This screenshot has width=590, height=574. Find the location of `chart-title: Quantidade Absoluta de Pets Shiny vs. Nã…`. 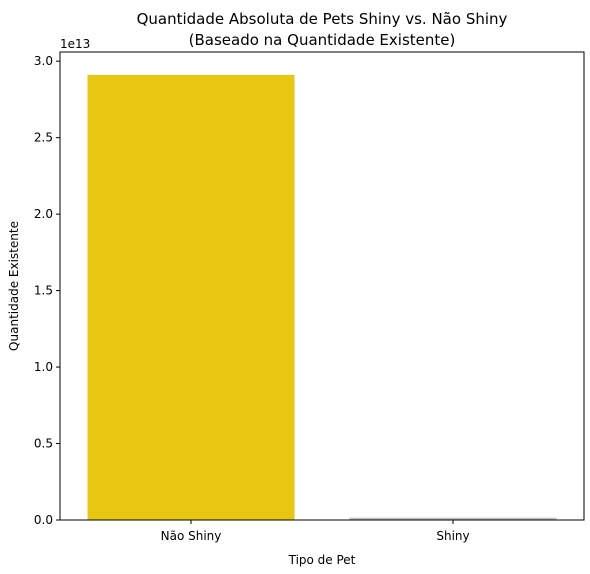

chart-title: Quantidade Absoluta de Pets Shiny vs. Nã… is located at coordinates (322, 19).